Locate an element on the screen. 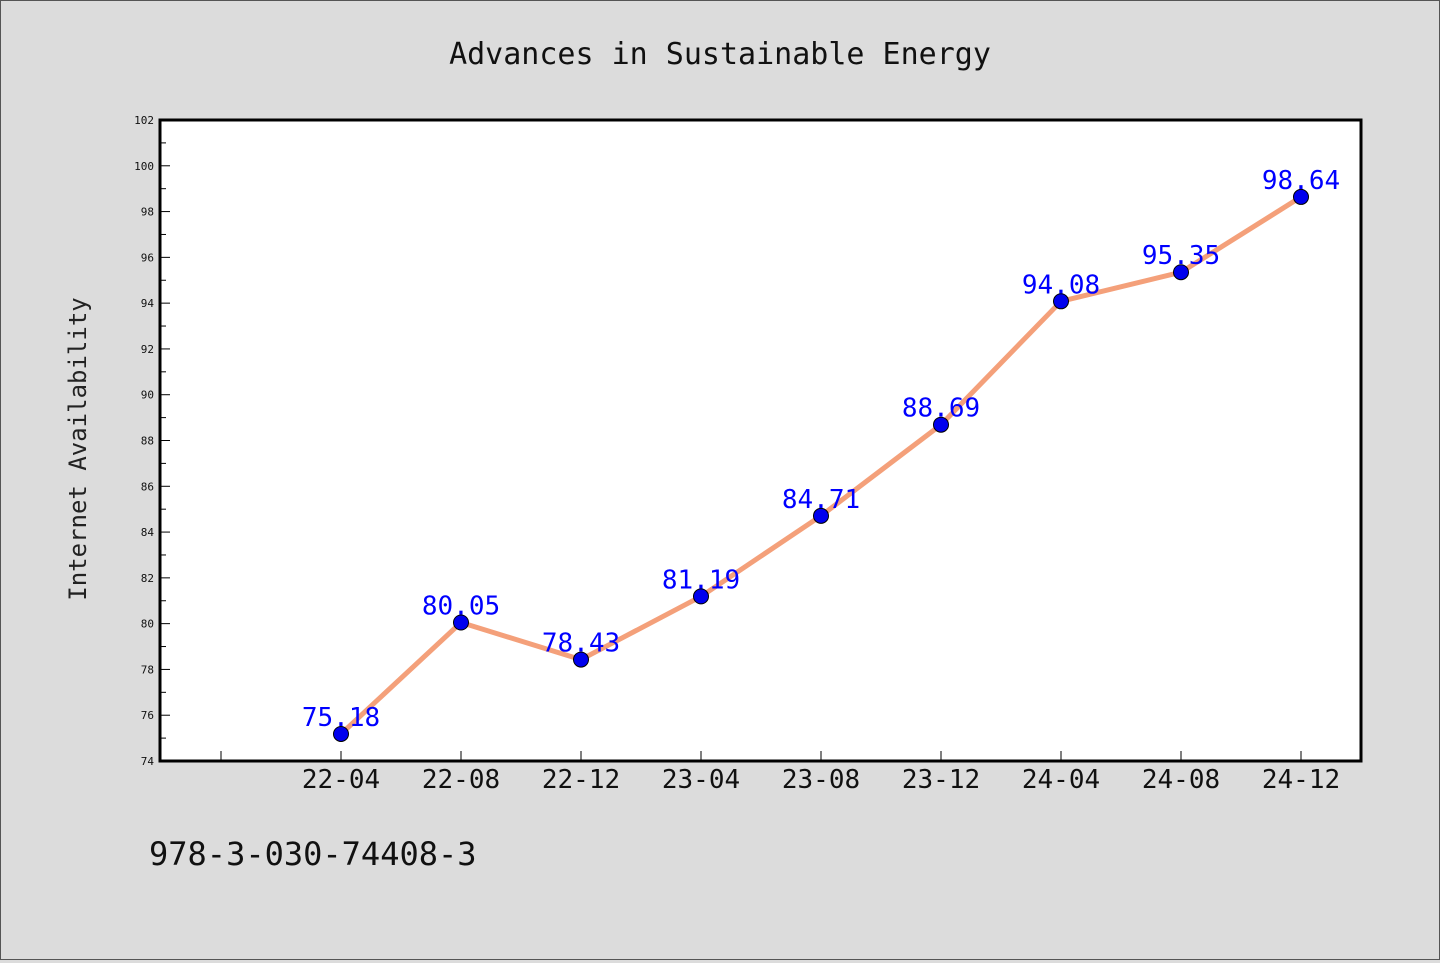 The width and height of the screenshot is (1440, 963). y-tick-label: 96 is located at coordinates (147, 257).